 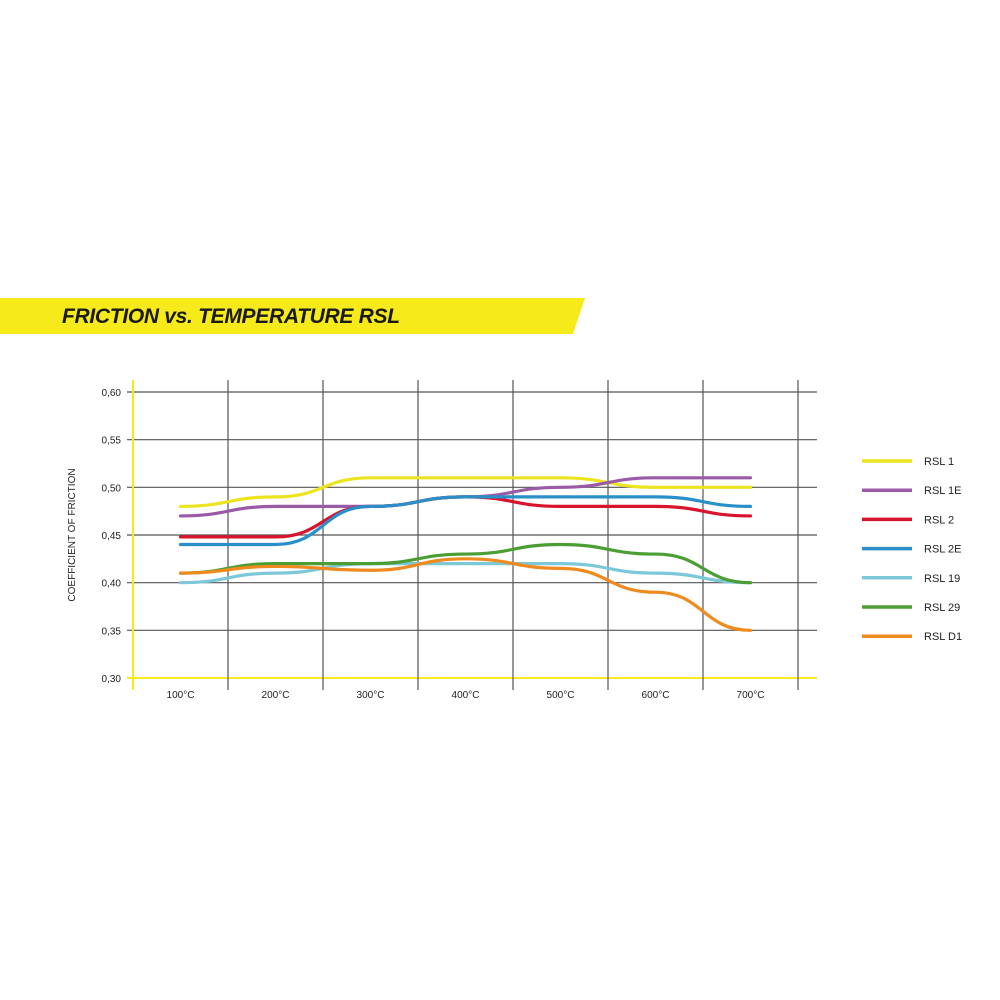 What do you see at coordinates (371, 695) in the screenshot?
I see `x-tick-label: 300°C` at bounding box center [371, 695].